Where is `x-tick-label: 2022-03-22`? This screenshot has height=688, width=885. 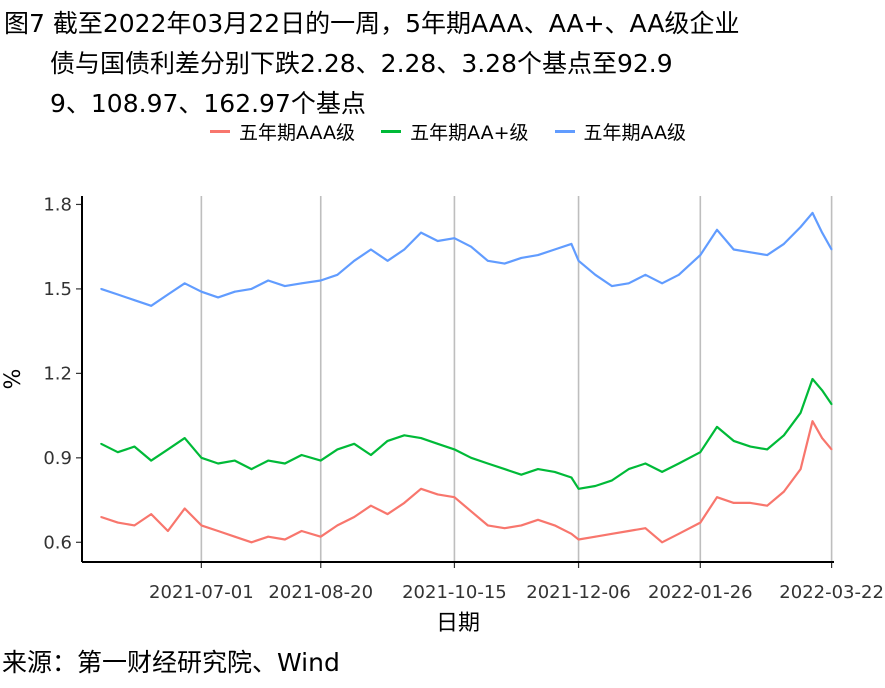
x-tick-label: 2022-03-22 is located at coordinates (831, 592).